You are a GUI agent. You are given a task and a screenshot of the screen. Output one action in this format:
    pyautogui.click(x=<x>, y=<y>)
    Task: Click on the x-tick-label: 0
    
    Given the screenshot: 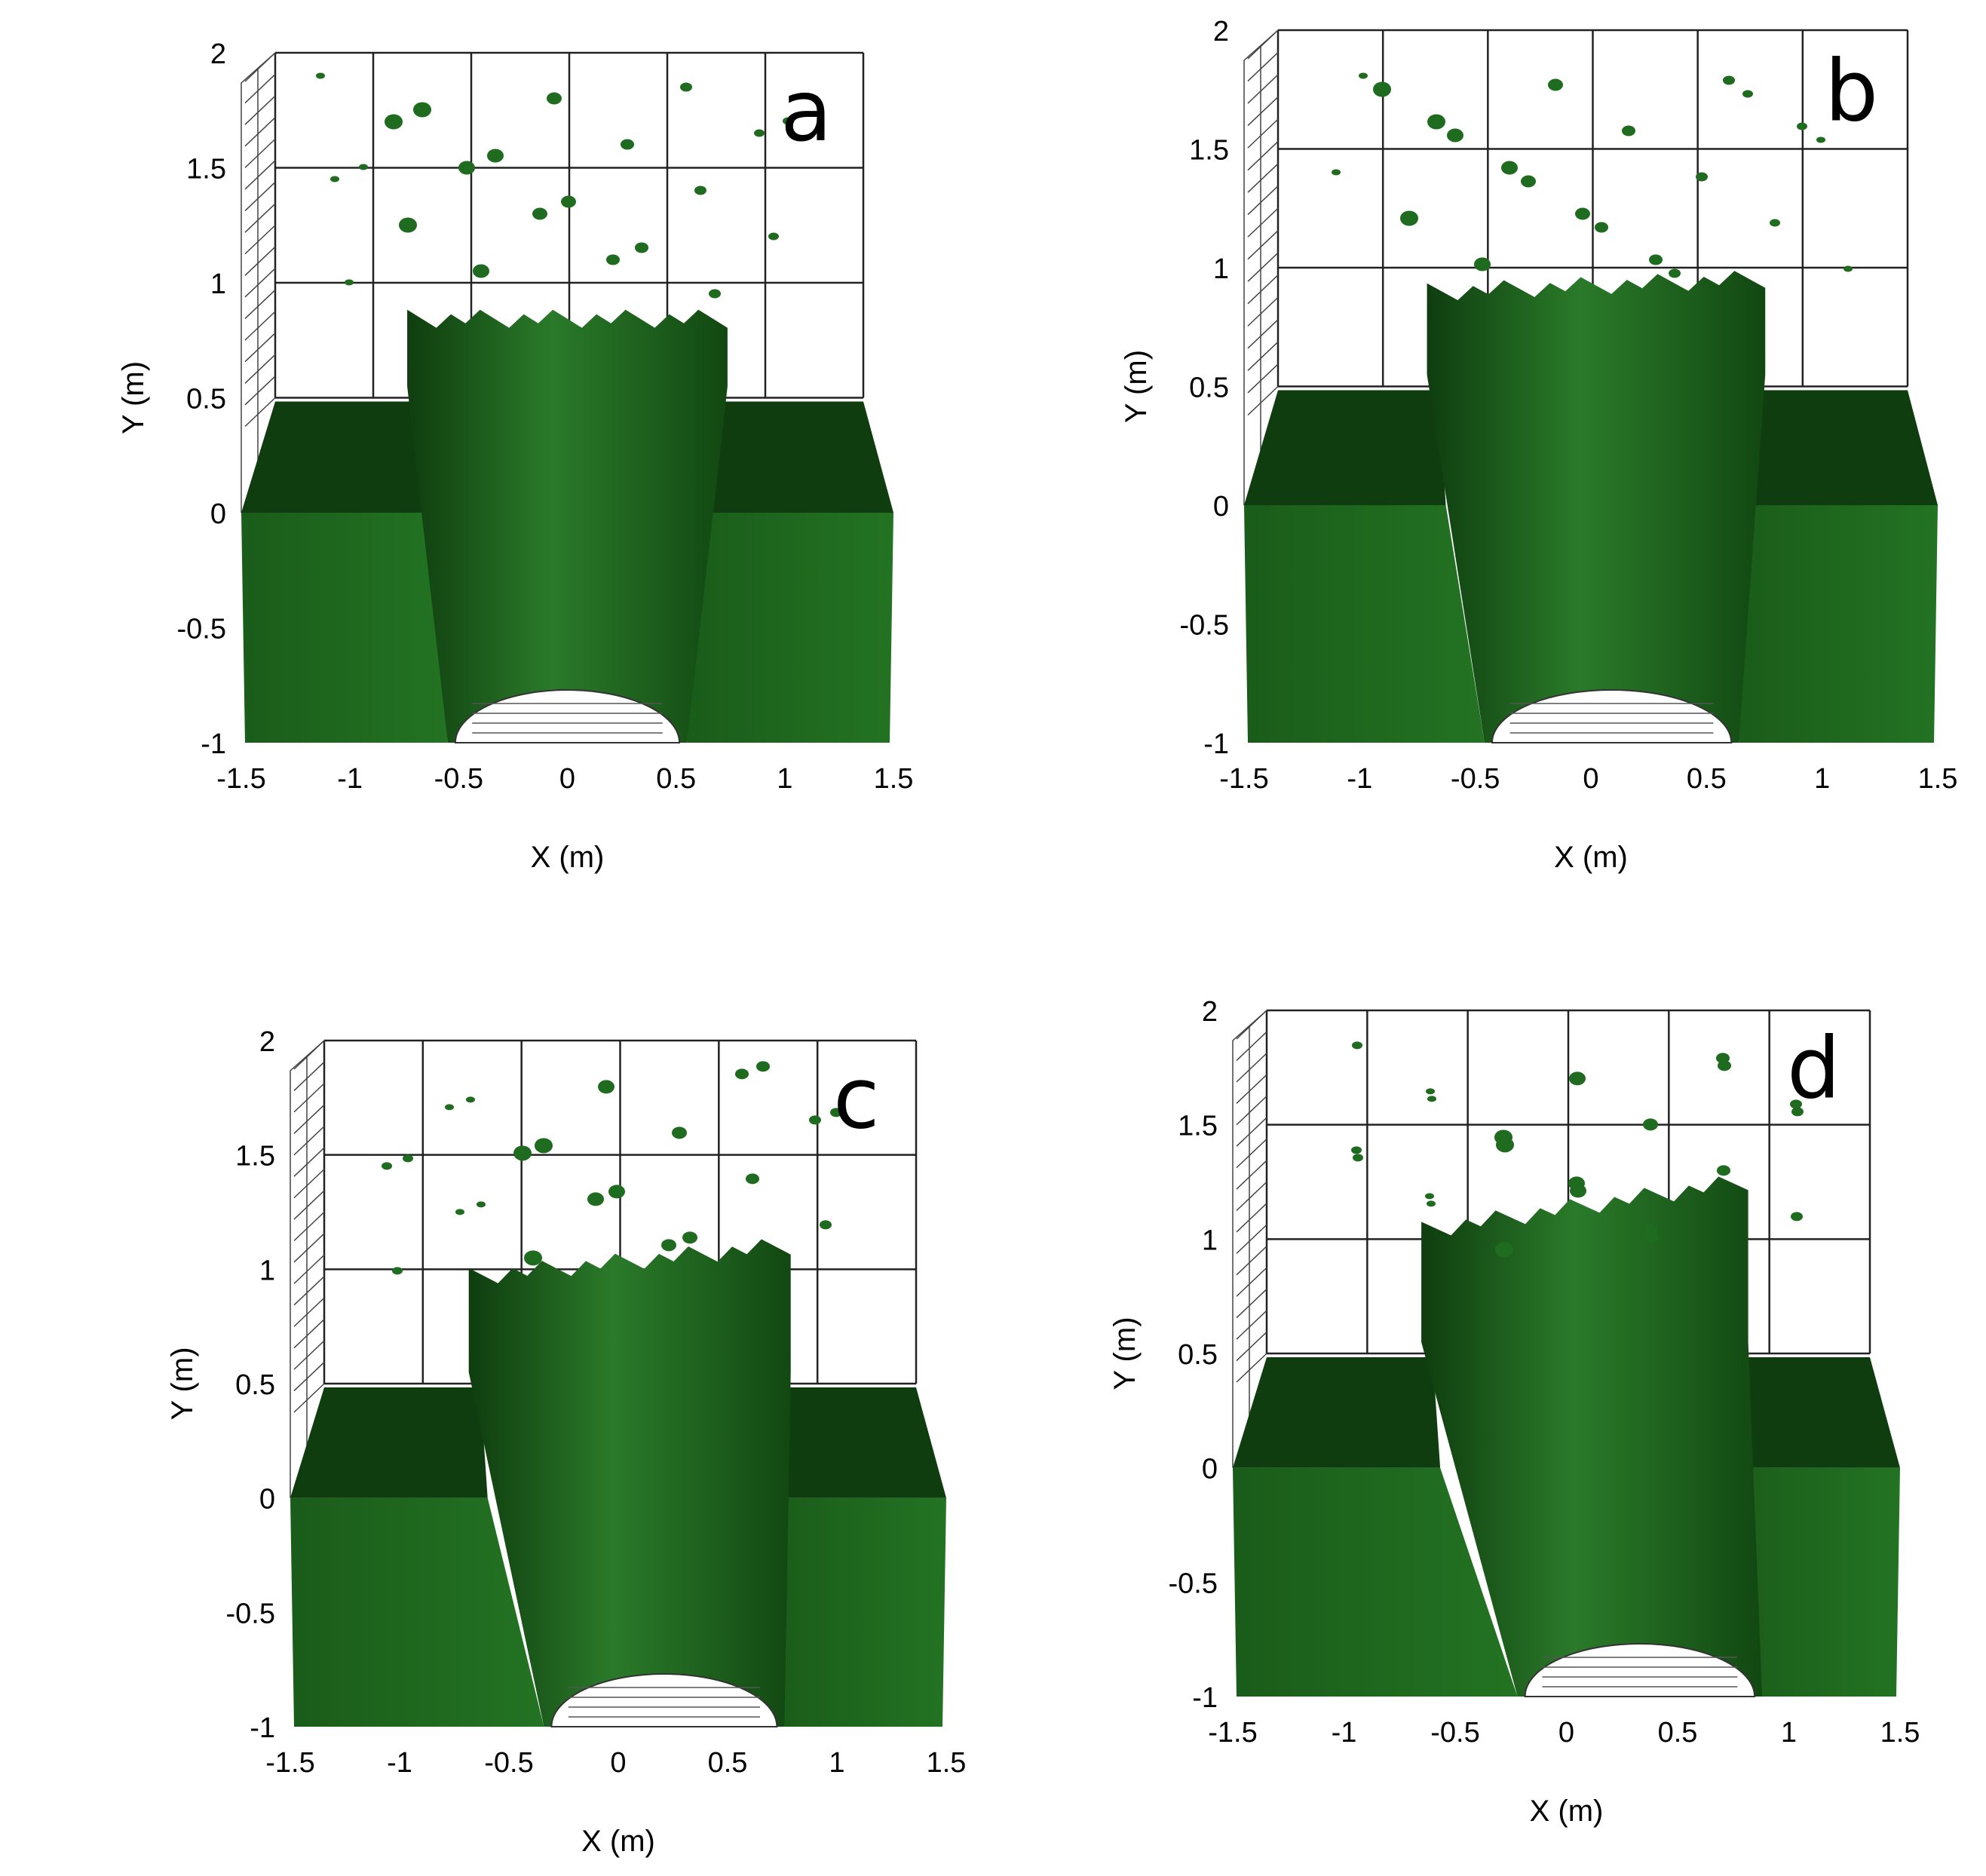 What is the action you would take?
    pyautogui.click(x=618, y=1763)
    